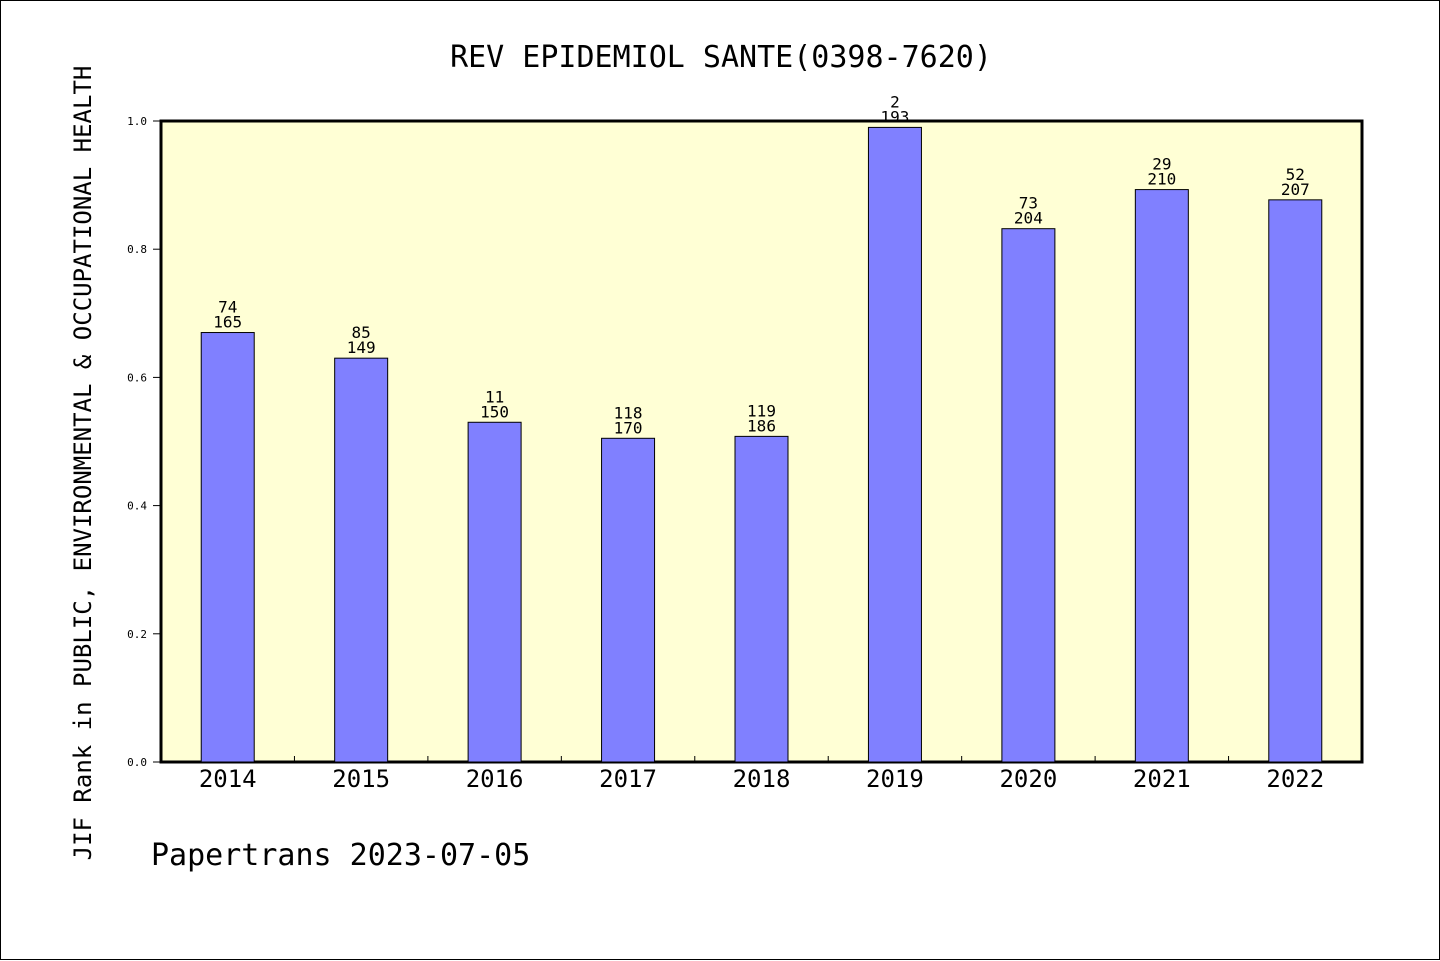 The height and width of the screenshot is (961, 1440). I want to click on y-axis-ticks: 0.0 0.2 0.4 0.6 0.8 1.0, so click(144, 442).